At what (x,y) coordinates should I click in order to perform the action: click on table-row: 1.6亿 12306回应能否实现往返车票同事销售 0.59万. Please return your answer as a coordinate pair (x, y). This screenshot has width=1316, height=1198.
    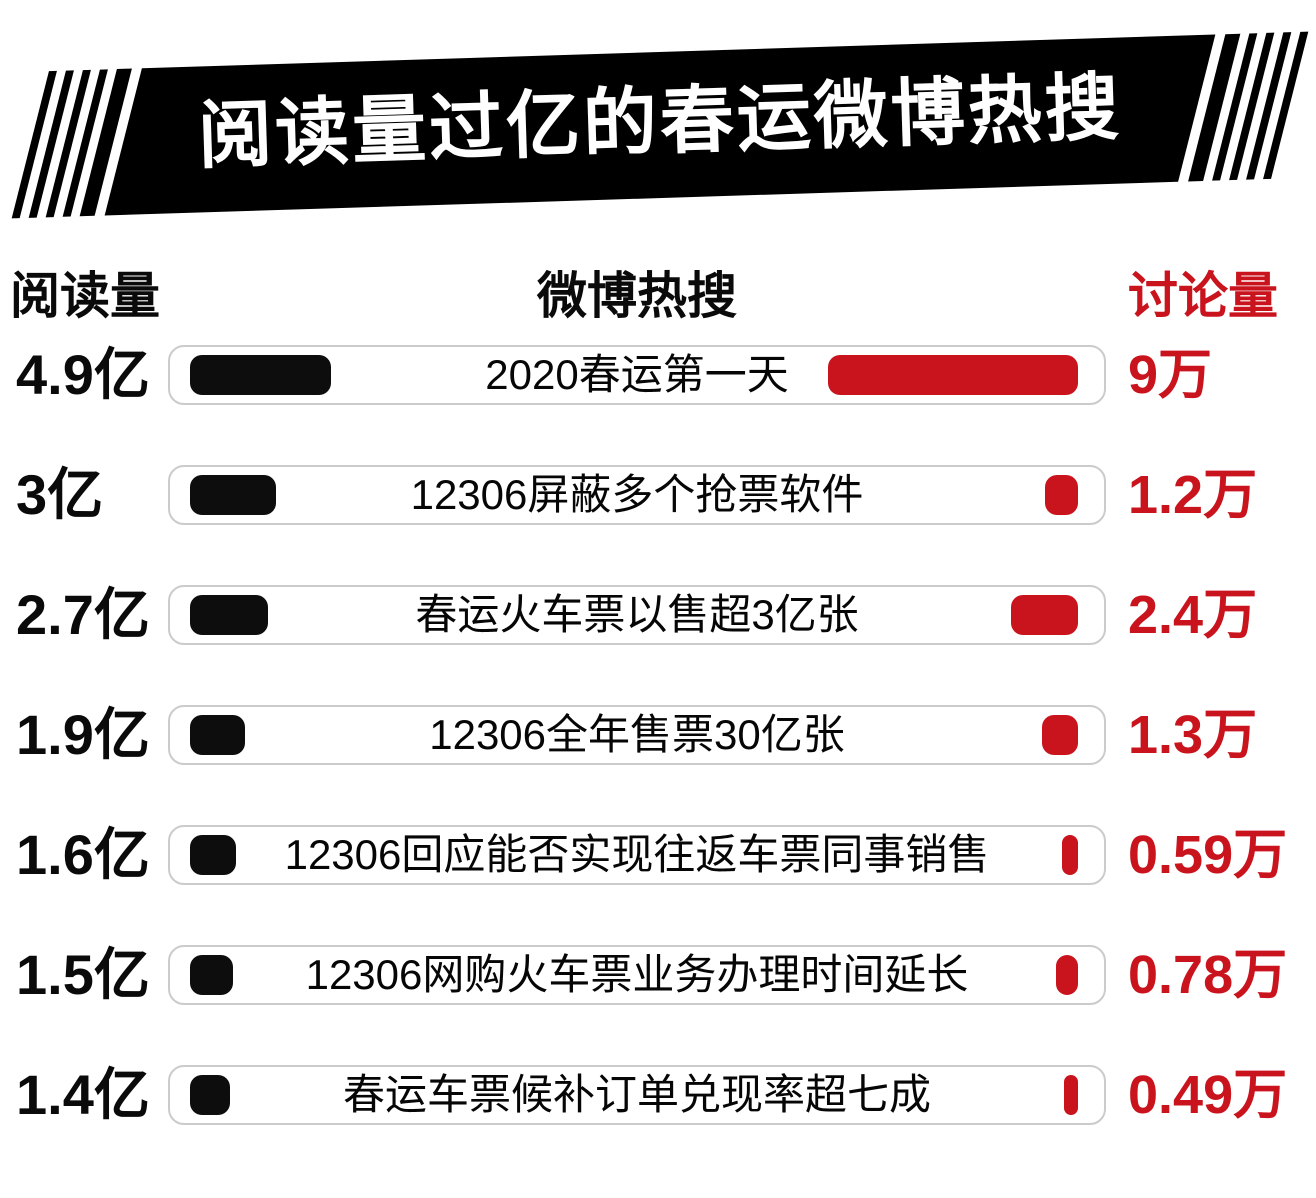
    Looking at the image, I should click on (658, 855).